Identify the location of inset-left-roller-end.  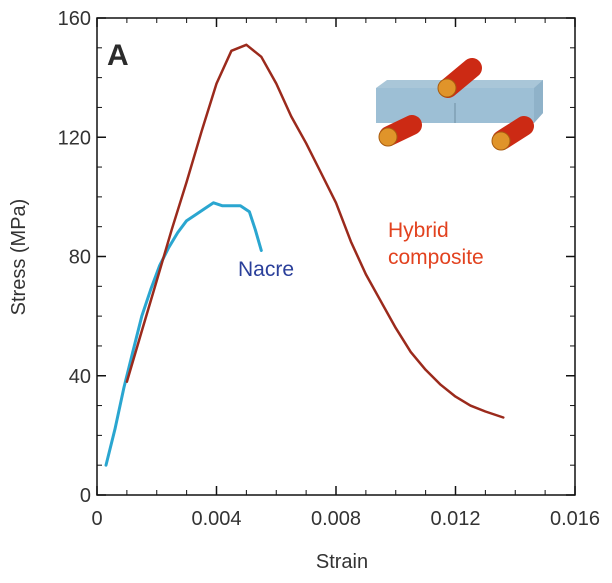
(388, 137).